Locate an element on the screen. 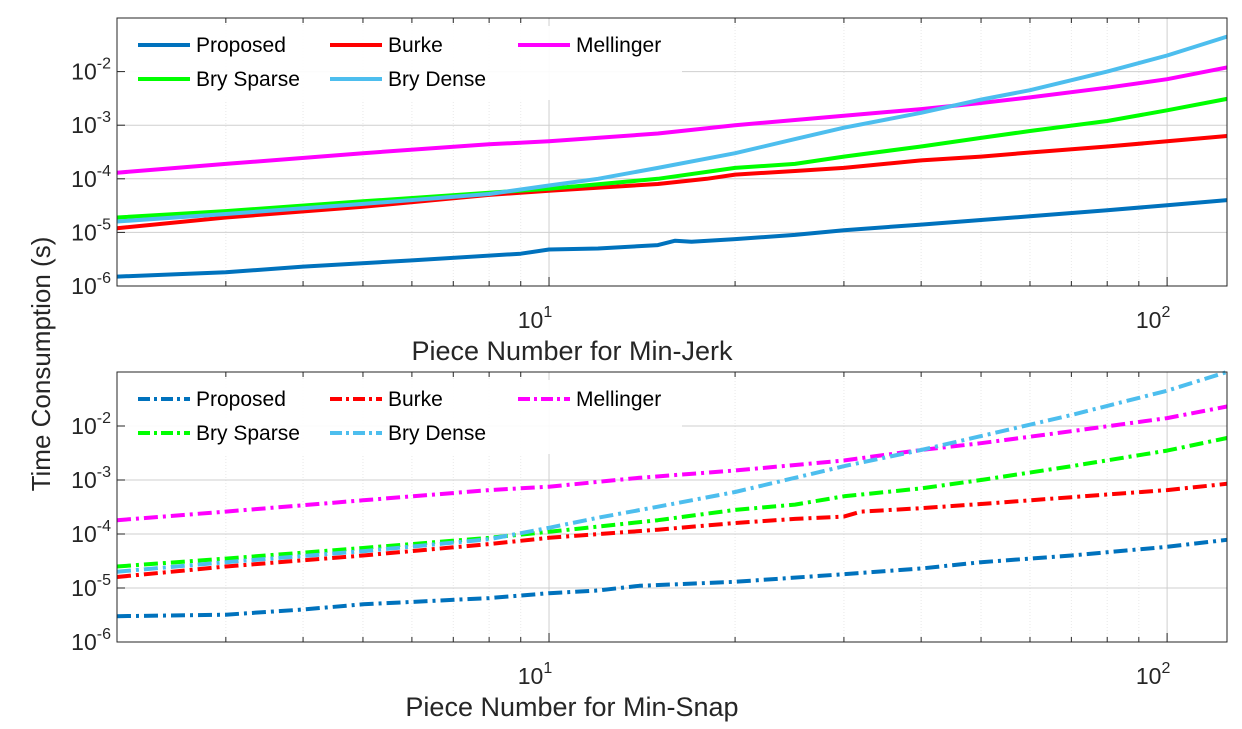 The width and height of the screenshot is (1242, 729). y-axis-label: Time Consumption (s) is located at coordinates (41, 364).